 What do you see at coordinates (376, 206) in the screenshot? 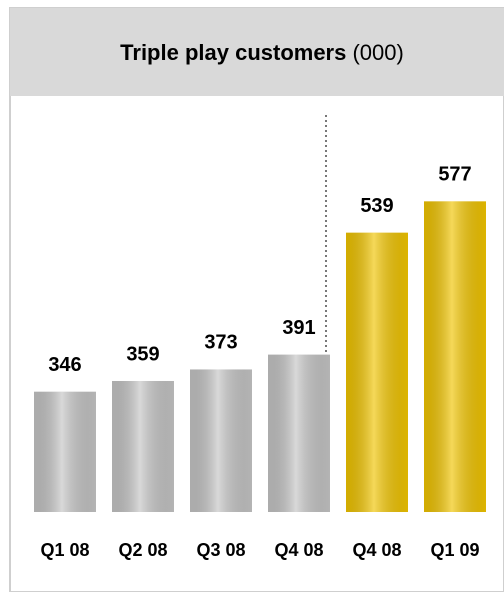
I see `value-label: 539` at bounding box center [376, 206].